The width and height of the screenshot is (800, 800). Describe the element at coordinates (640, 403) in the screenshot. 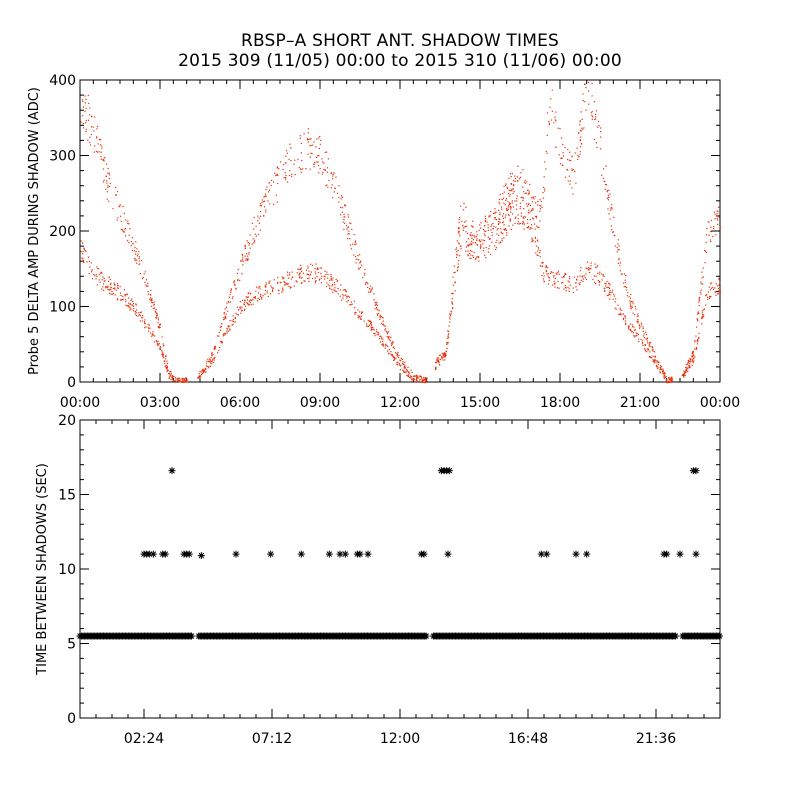

I see `x-tick-label: 21:00` at that location.